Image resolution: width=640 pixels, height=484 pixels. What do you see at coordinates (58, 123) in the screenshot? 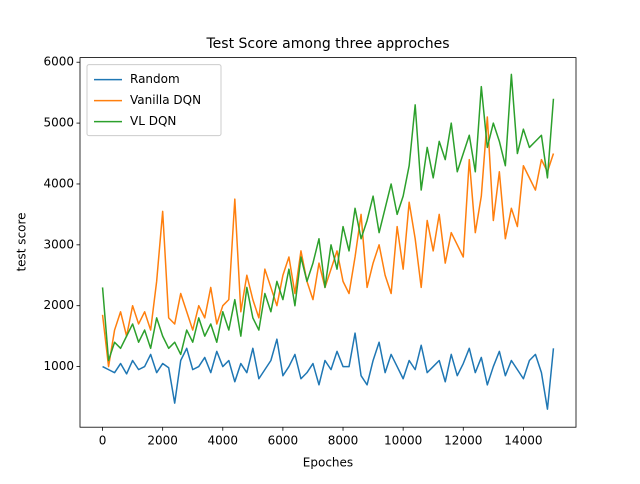
I see `y-tick-label: 5000` at bounding box center [58, 123].